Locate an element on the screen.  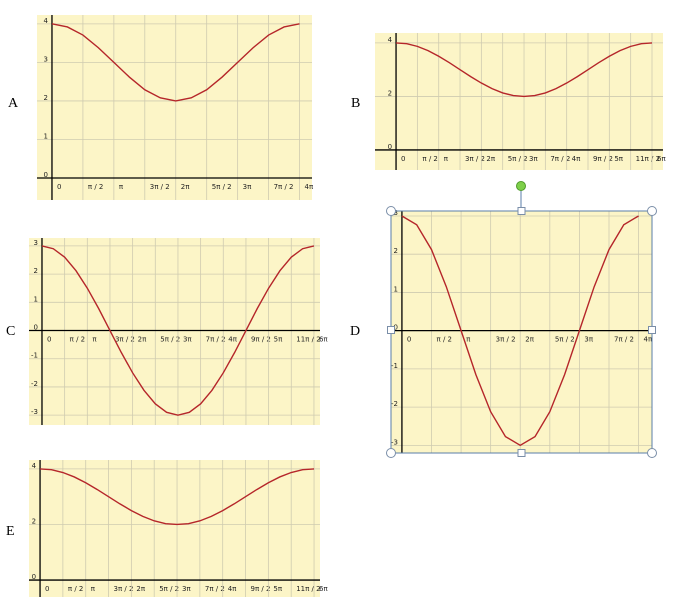
option-label: B is located at coordinates (355, 103).